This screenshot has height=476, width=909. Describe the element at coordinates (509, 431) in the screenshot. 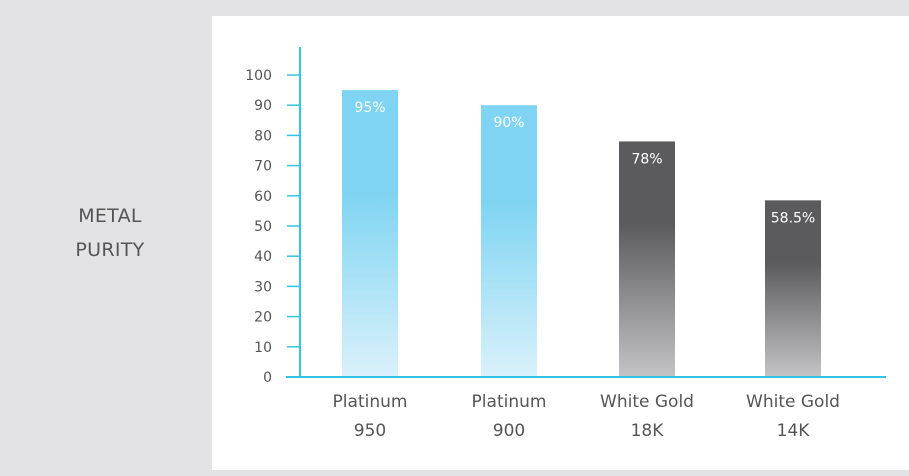

I see `x-tick-label: 900` at that location.